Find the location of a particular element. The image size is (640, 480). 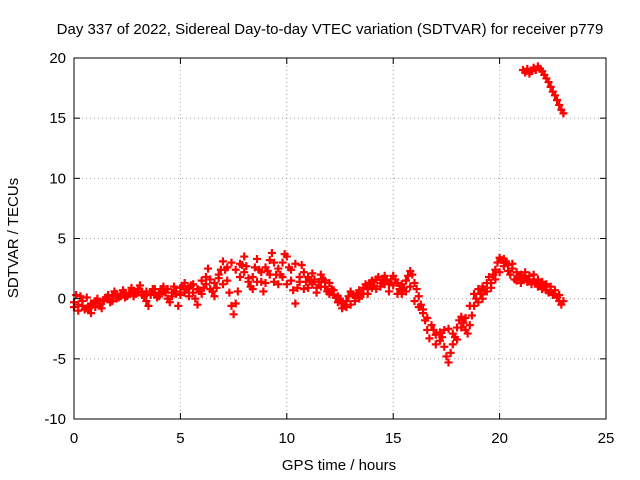

x-axis-label: GPS time / hours is located at coordinates (339, 465).